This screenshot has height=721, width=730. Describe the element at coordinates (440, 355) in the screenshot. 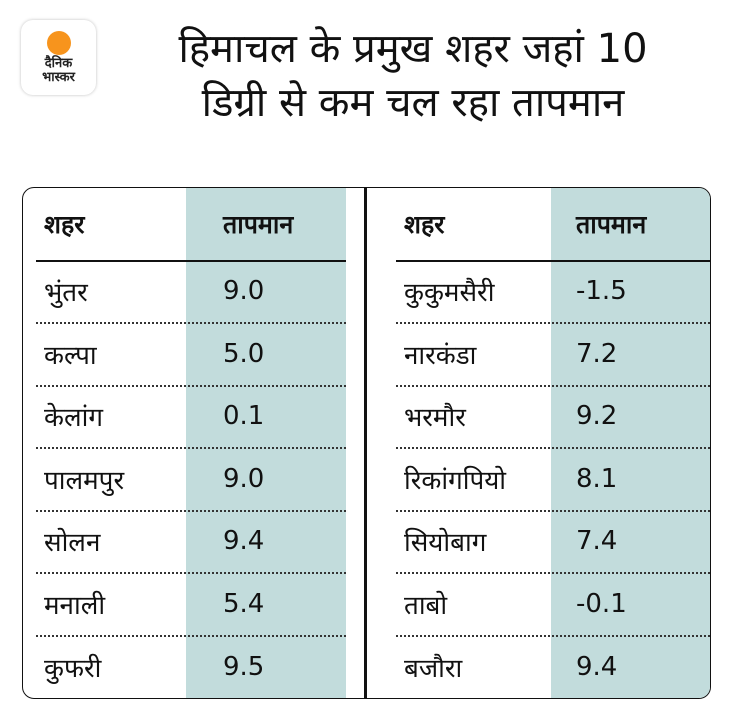

I see `city-cell: नारकंडा` at that location.